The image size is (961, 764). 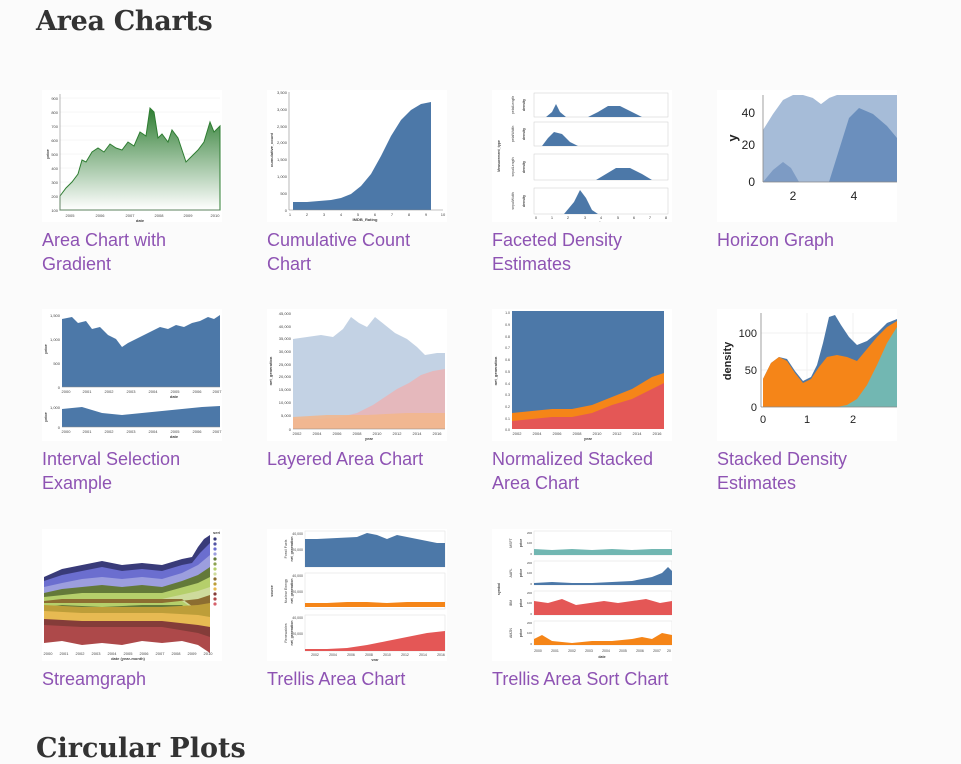 What do you see at coordinates (573, 471) in the screenshot?
I see `card-caption: Normalized Stacked Area Chart` at bounding box center [573, 471].